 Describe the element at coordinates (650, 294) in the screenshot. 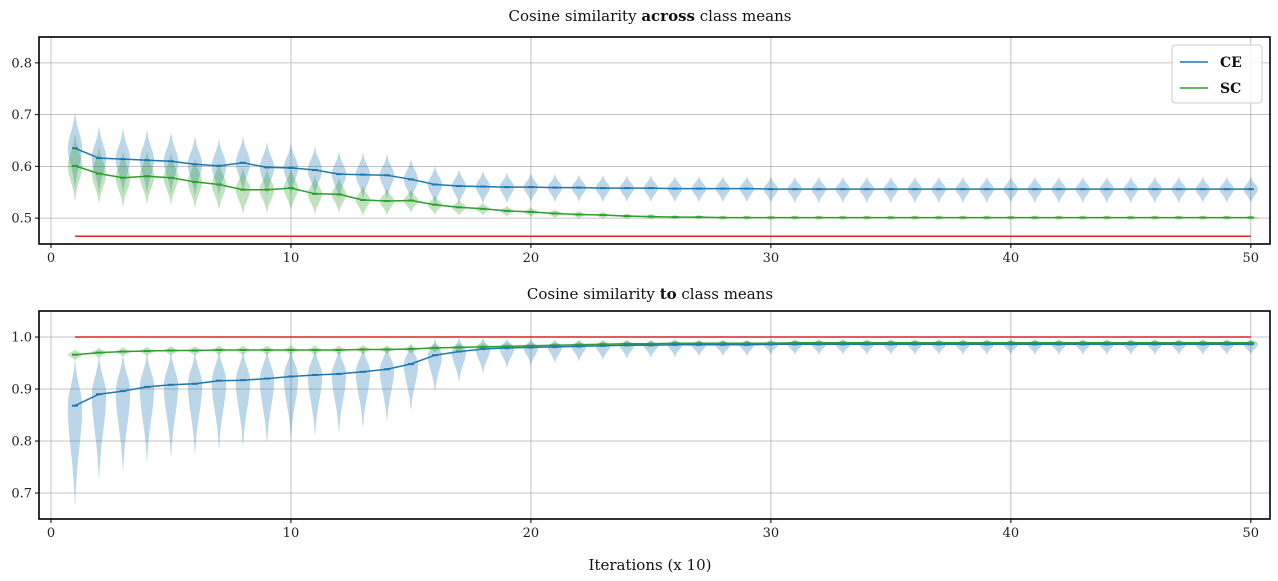

I see `chart-title: Cosine similarity to class means` at that location.